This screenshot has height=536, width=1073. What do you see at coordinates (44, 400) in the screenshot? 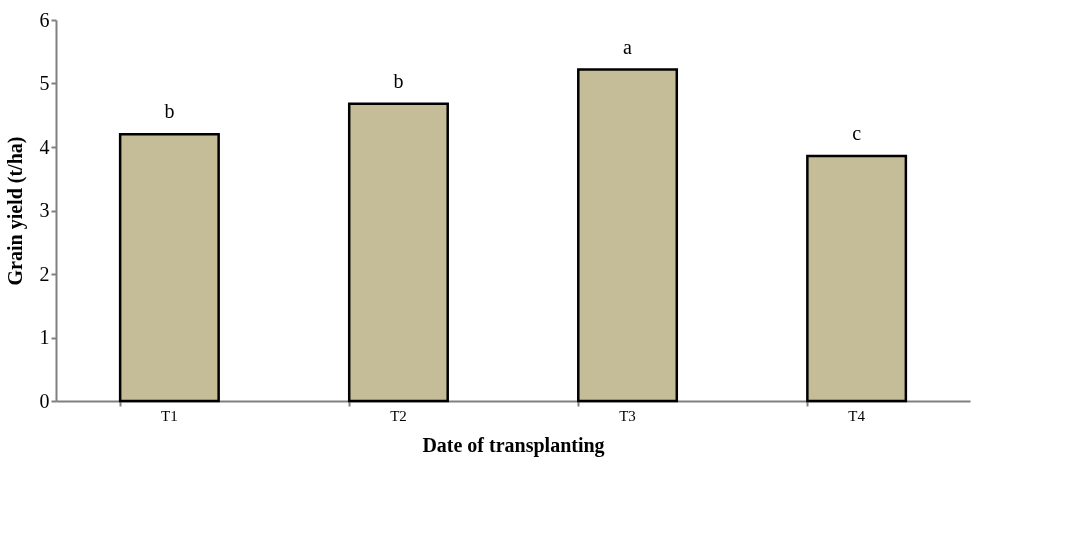
I see `y-tick-label: 0` at bounding box center [44, 400].